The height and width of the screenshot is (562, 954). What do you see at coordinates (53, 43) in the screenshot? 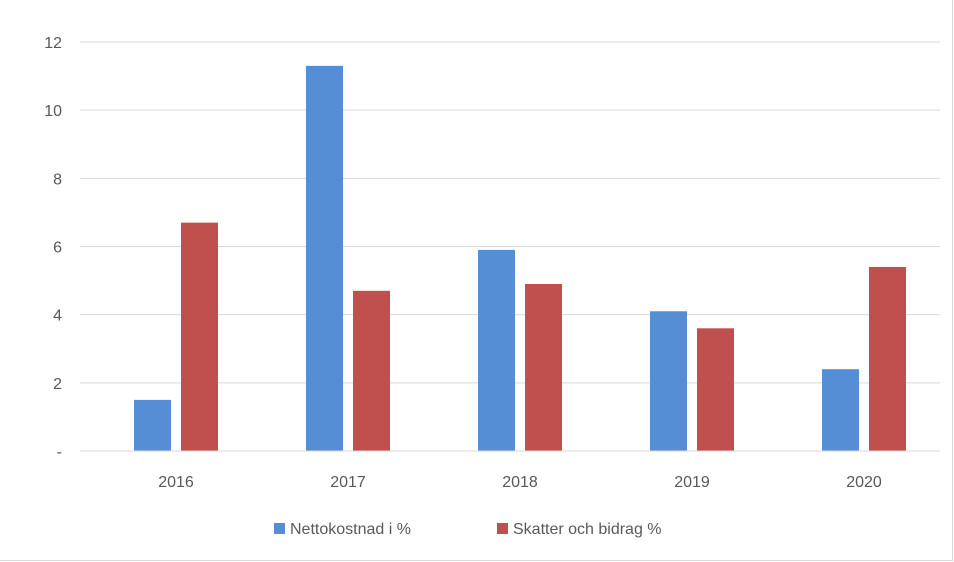
I see `y-tick-label: 12` at bounding box center [53, 43].